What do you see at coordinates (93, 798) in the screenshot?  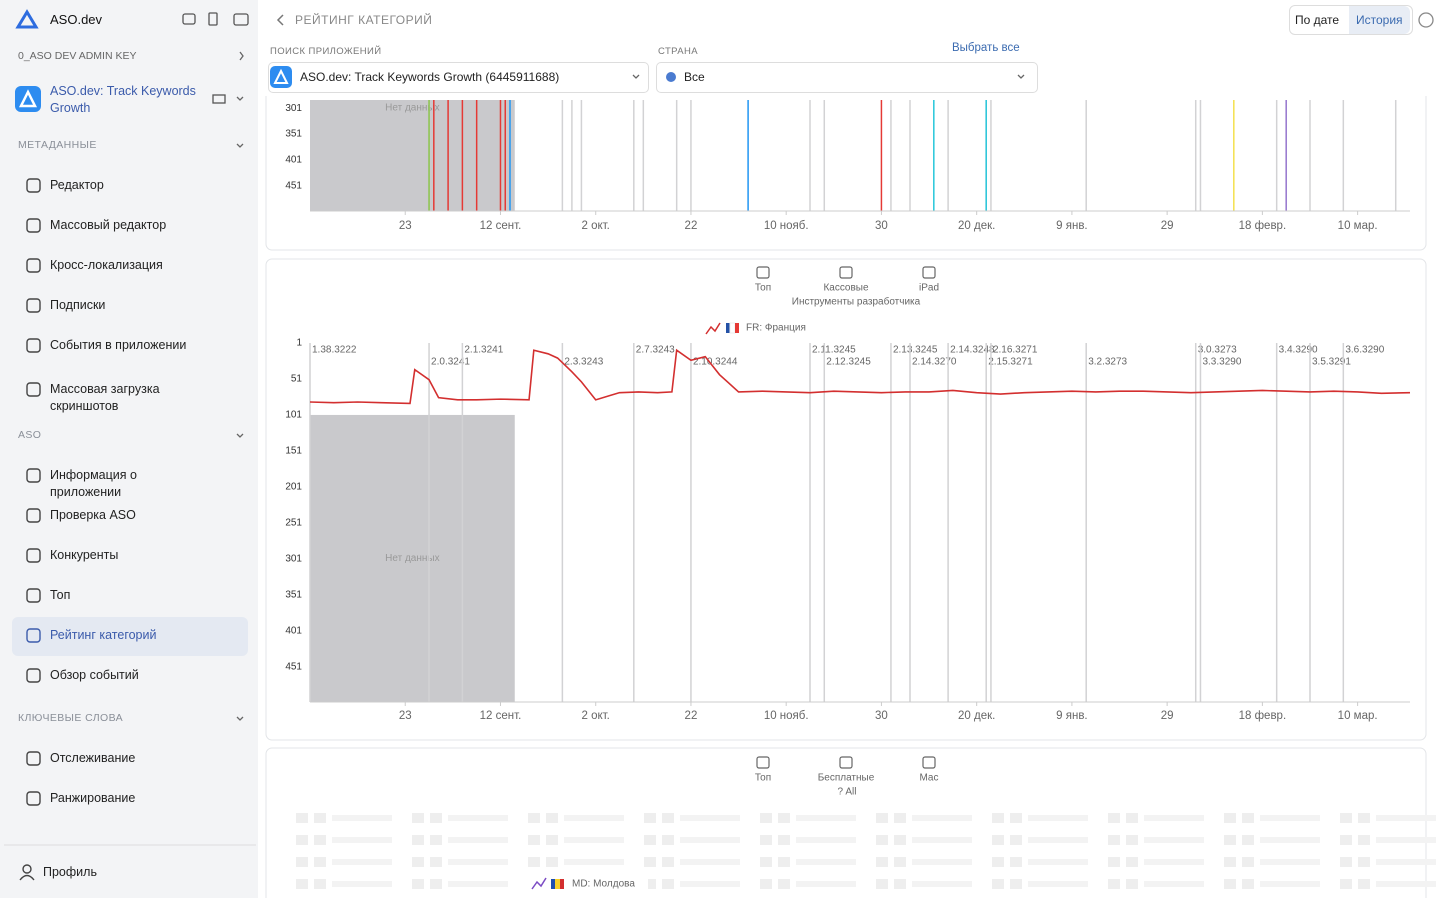 I see `nav-item: Ранжирование` at bounding box center [93, 798].